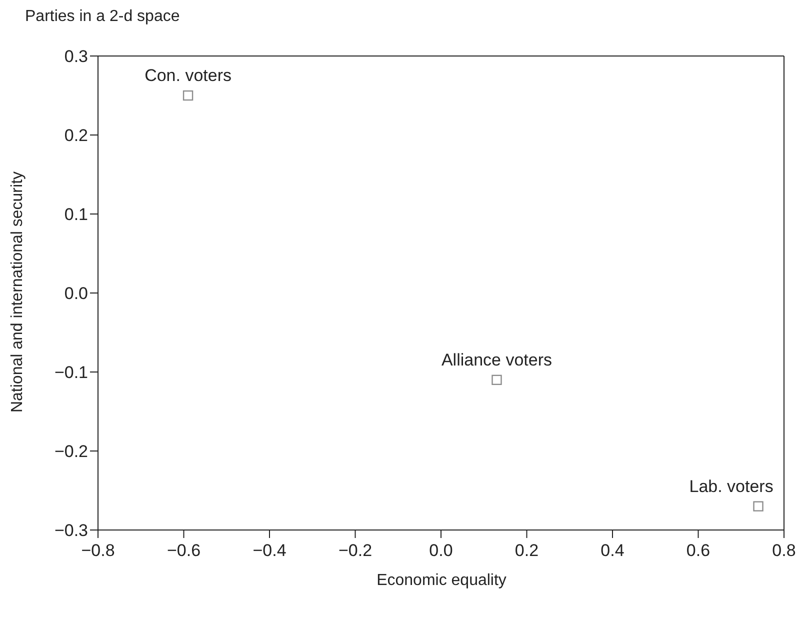 The width and height of the screenshot is (803, 617). Describe the element at coordinates (612, 550) in the screenshot. I see `x-tick-label: 0.4` at that location.